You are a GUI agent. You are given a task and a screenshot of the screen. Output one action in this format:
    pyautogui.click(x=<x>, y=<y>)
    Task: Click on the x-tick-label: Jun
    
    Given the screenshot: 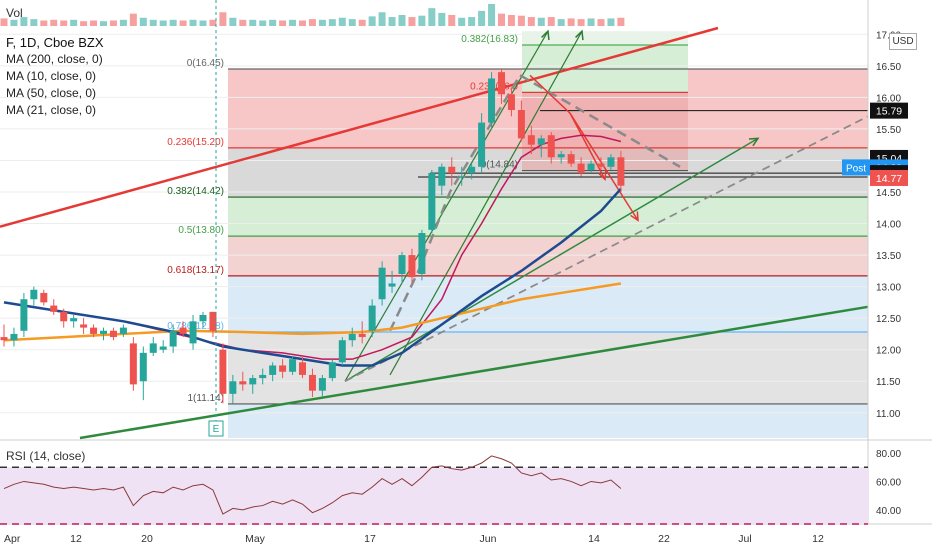 What is the action you would take?
    pyautogui.click(x=488, y=539)
    